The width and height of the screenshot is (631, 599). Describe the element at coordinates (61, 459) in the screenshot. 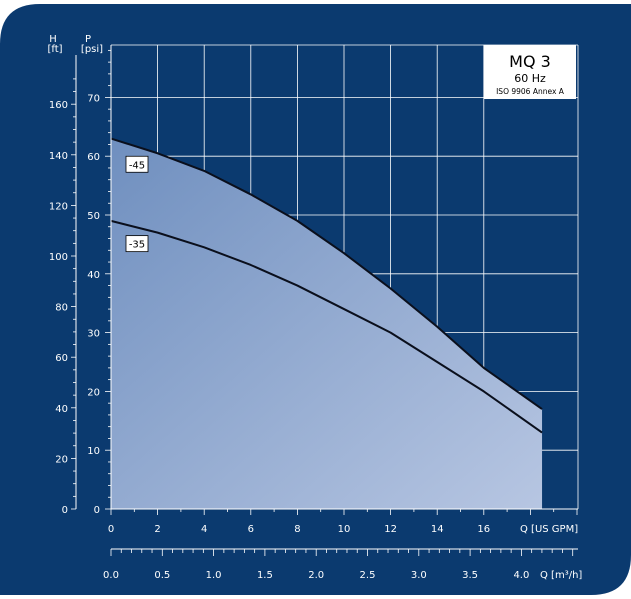

I see `h-tick-label: 20` at that location.